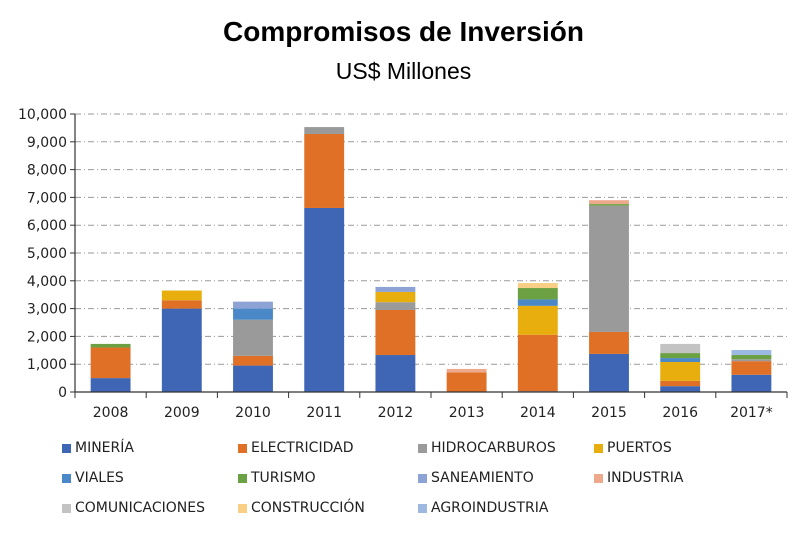  Describe the element at coordinates (493, 448) in the screenshot. I see `legend-label: HIDROCARBUROS` at that location.